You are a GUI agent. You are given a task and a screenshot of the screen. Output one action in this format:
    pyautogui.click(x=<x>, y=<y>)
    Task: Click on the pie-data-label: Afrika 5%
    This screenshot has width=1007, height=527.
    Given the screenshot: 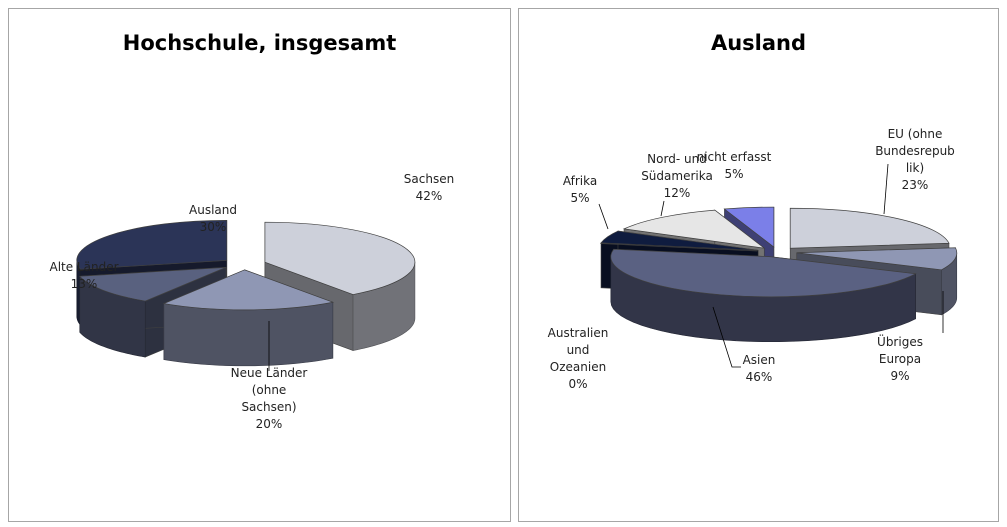 What is the action you would take?
    pyautogui.click(x=580, y=189)
    